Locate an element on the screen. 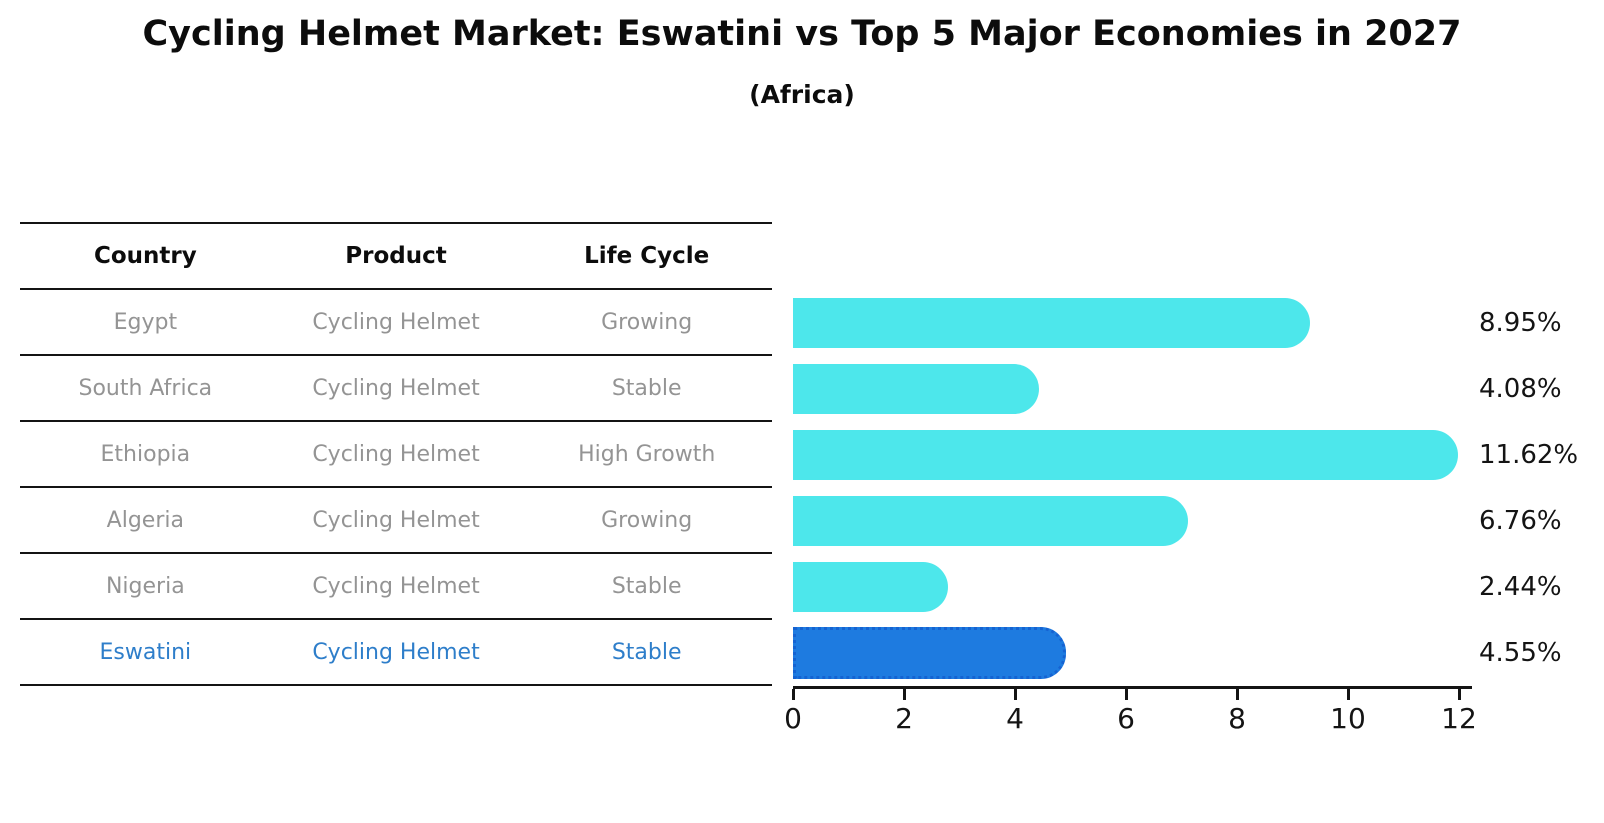  table-row: Nigeria Cycling Helmet Stable is located at coordinates (396, 587).